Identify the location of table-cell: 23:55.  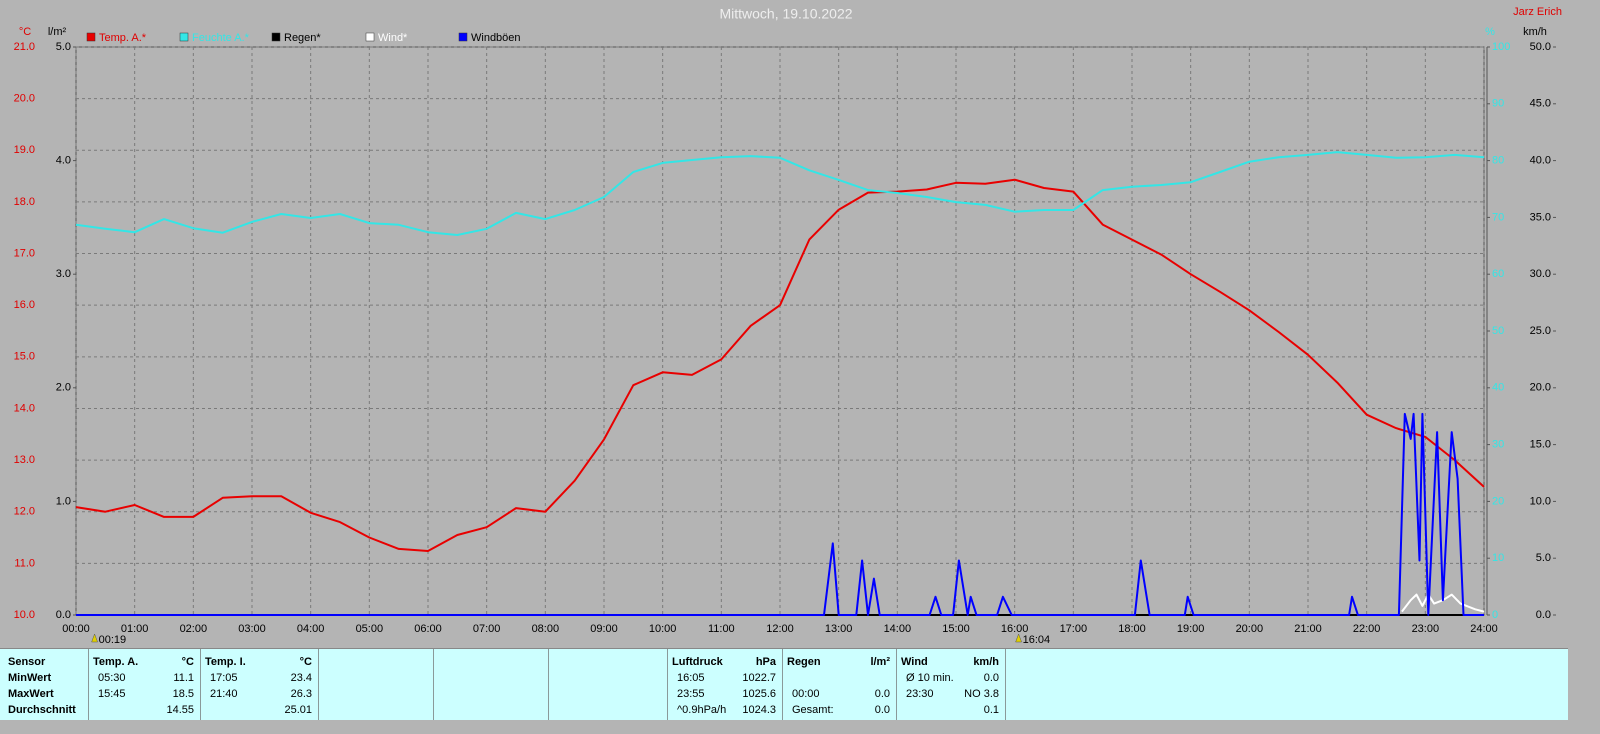
(691, 694).